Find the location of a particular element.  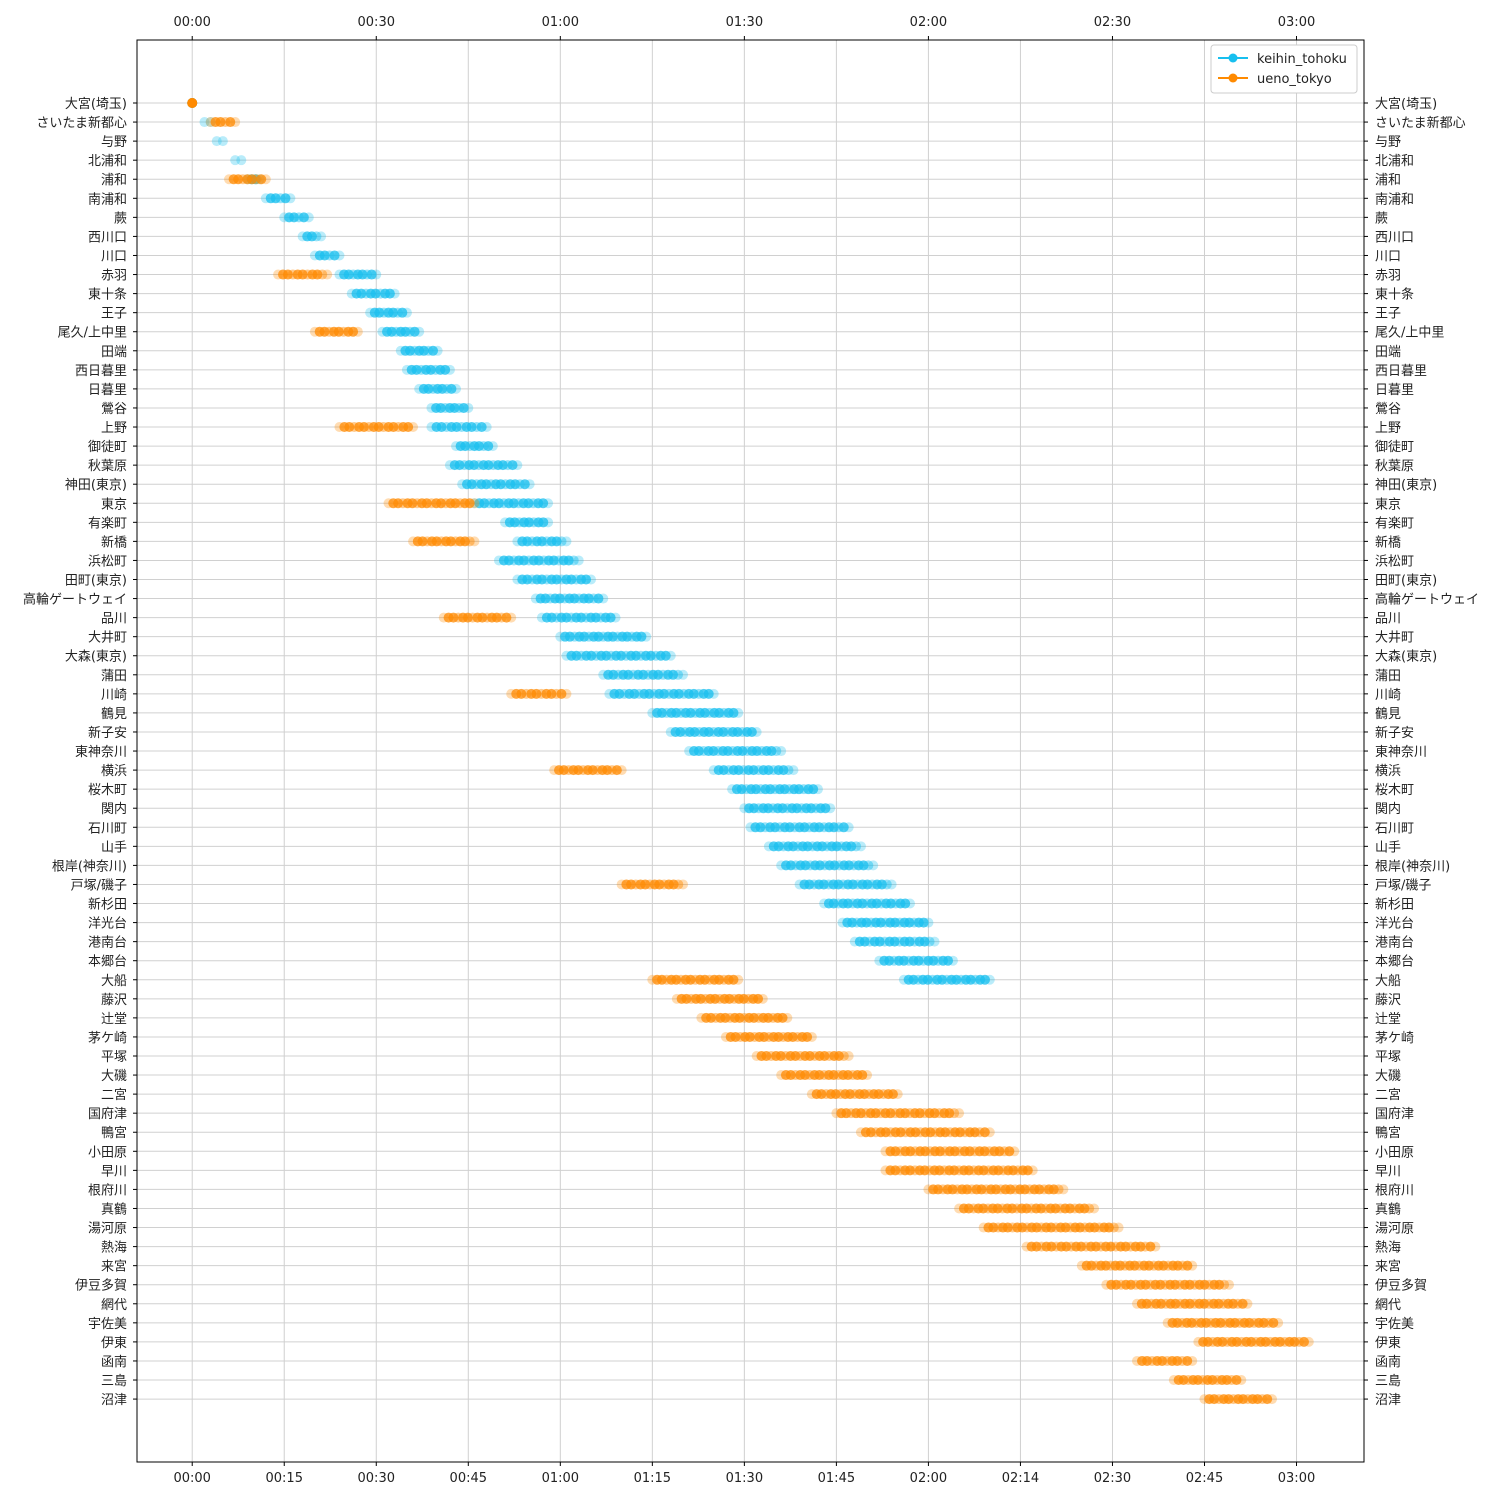

x-tick-label: 01:45 is located at coordinates (836, 1478).